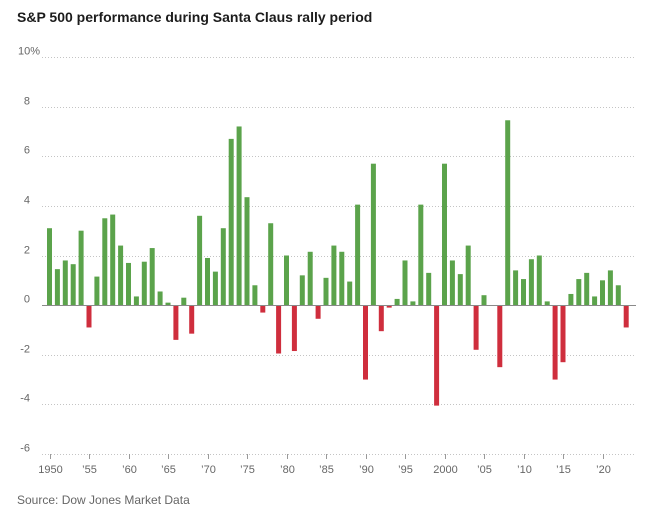 The height and width of the screenshot is (521, 652). I want to click on bar-1990, so click(365, 342).